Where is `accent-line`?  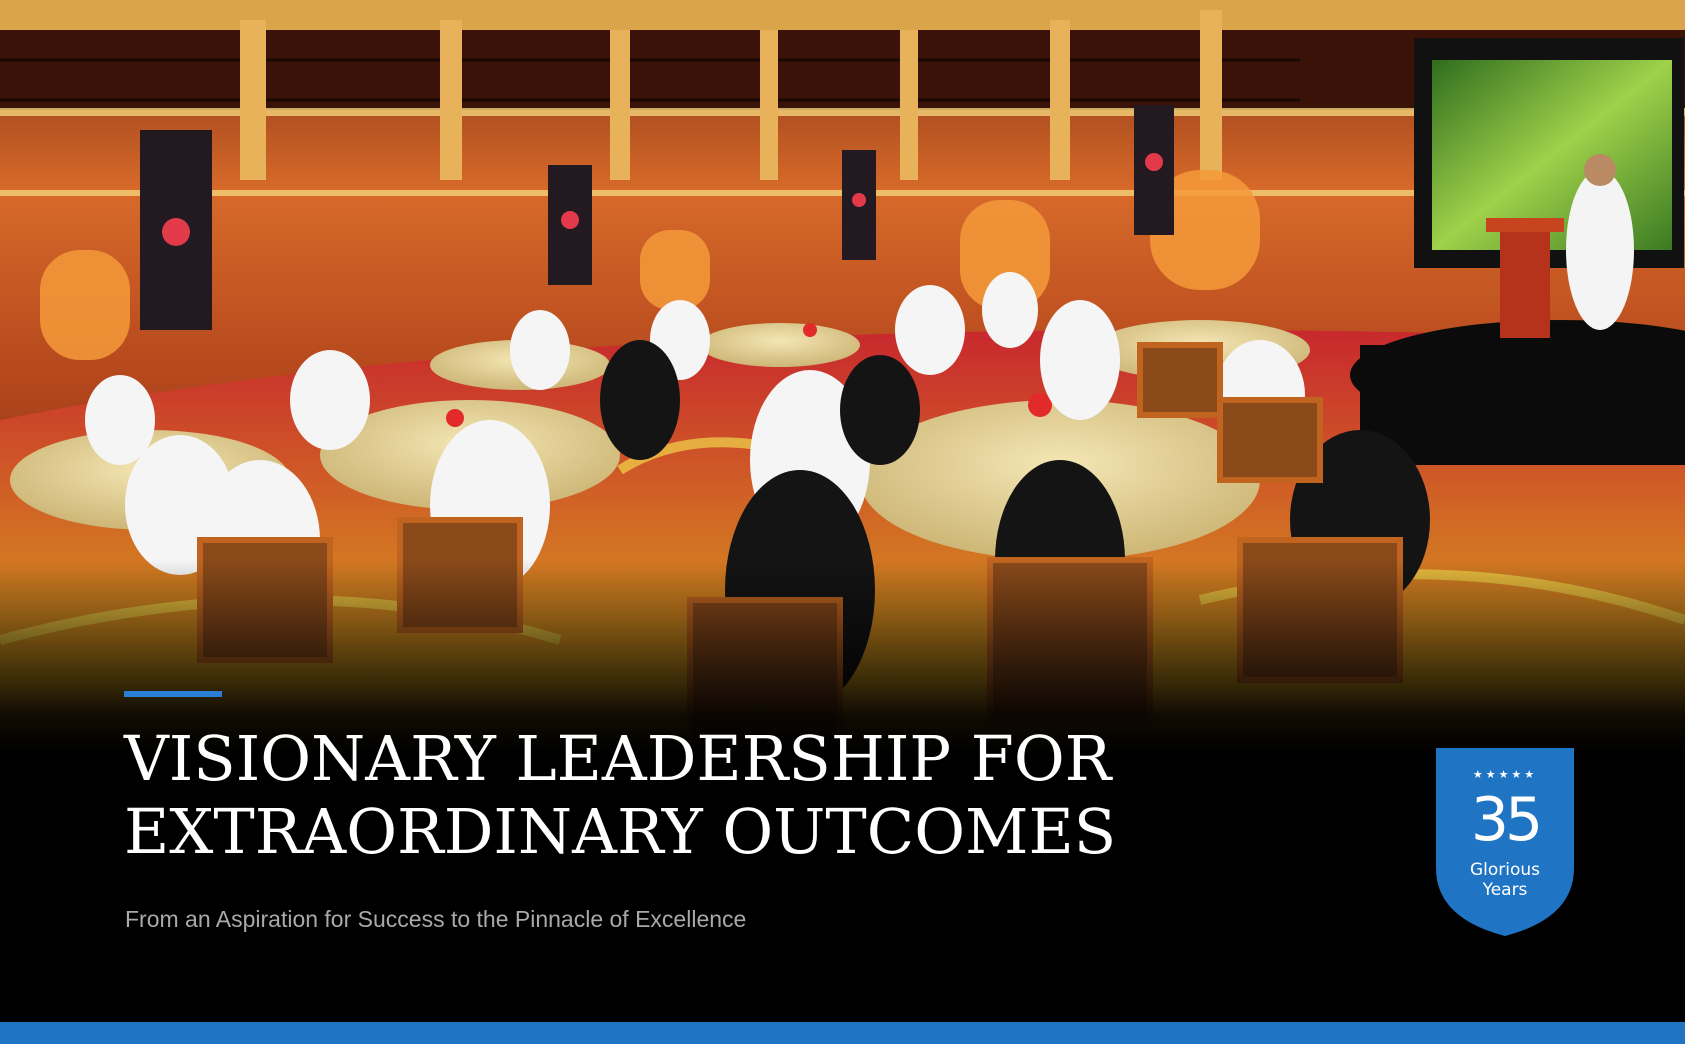
accent-line is located at coordinates (173, 694).